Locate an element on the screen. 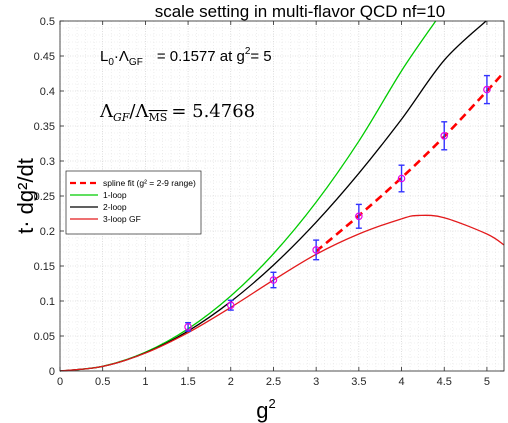 Image resolution: width=508 pixels, height=423 pixels. x-tick-label: 0.5 is located at coordinates (102, 382).